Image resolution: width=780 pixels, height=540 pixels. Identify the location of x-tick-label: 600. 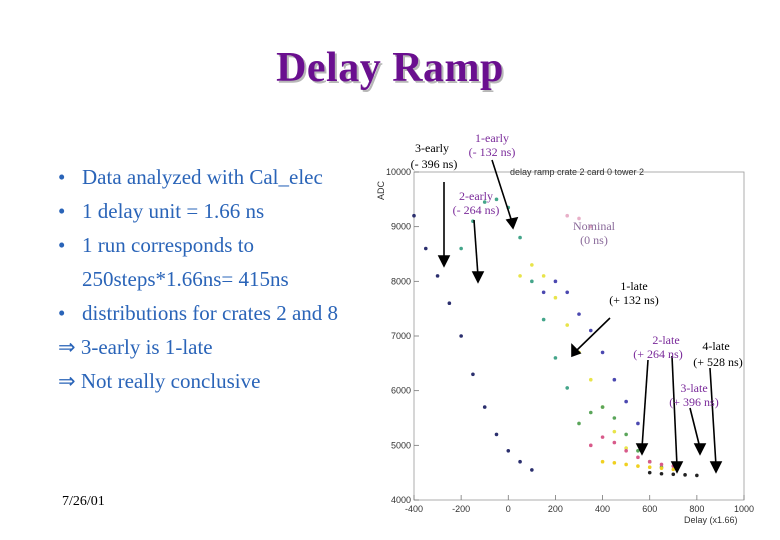
(649, 509).